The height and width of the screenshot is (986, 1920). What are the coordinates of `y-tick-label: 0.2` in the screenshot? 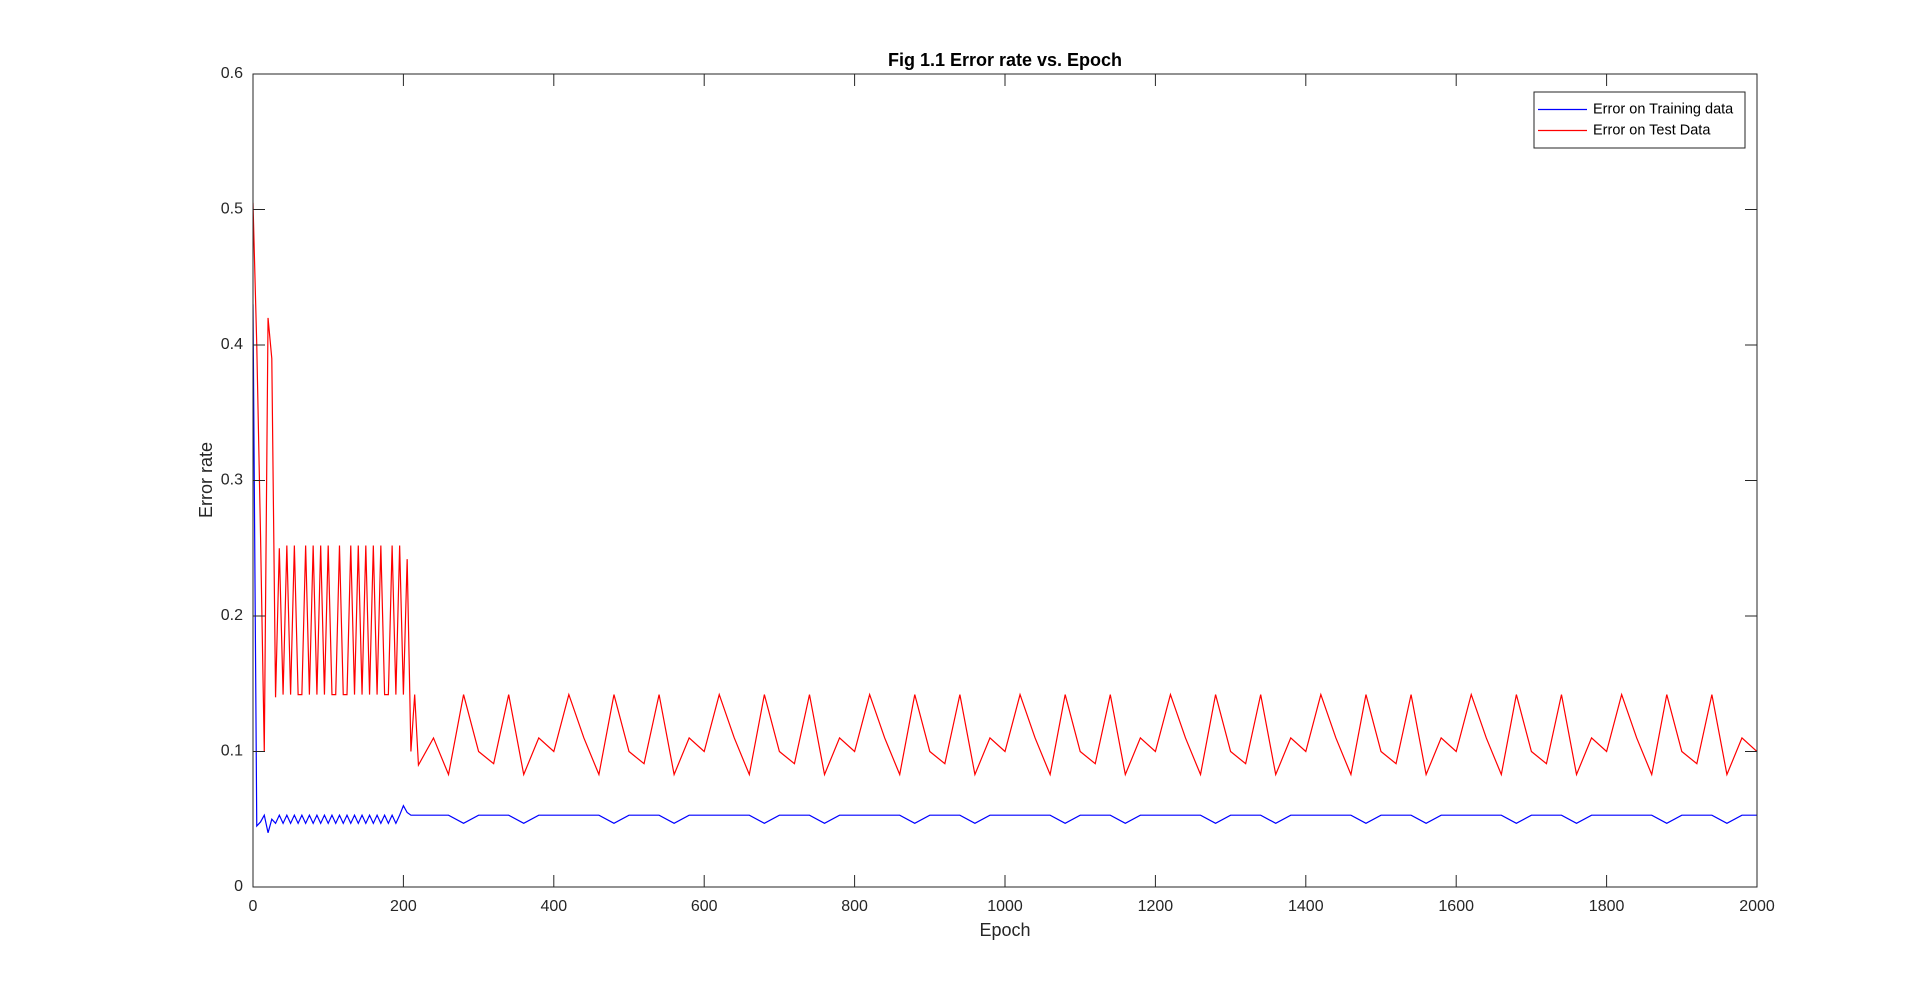 It's located at (232, 615).